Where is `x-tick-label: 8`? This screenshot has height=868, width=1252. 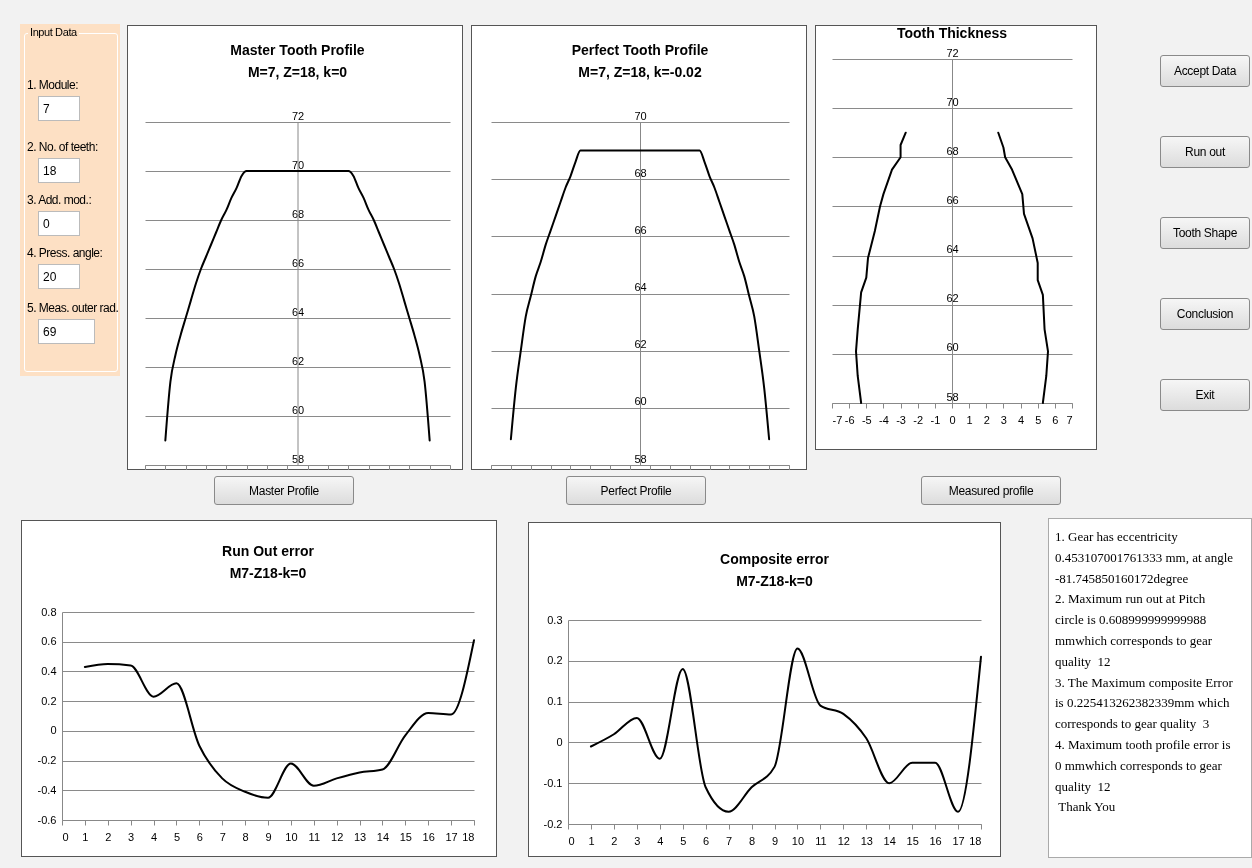 x-tick-label: 8 is located at coordinates (245, 836).